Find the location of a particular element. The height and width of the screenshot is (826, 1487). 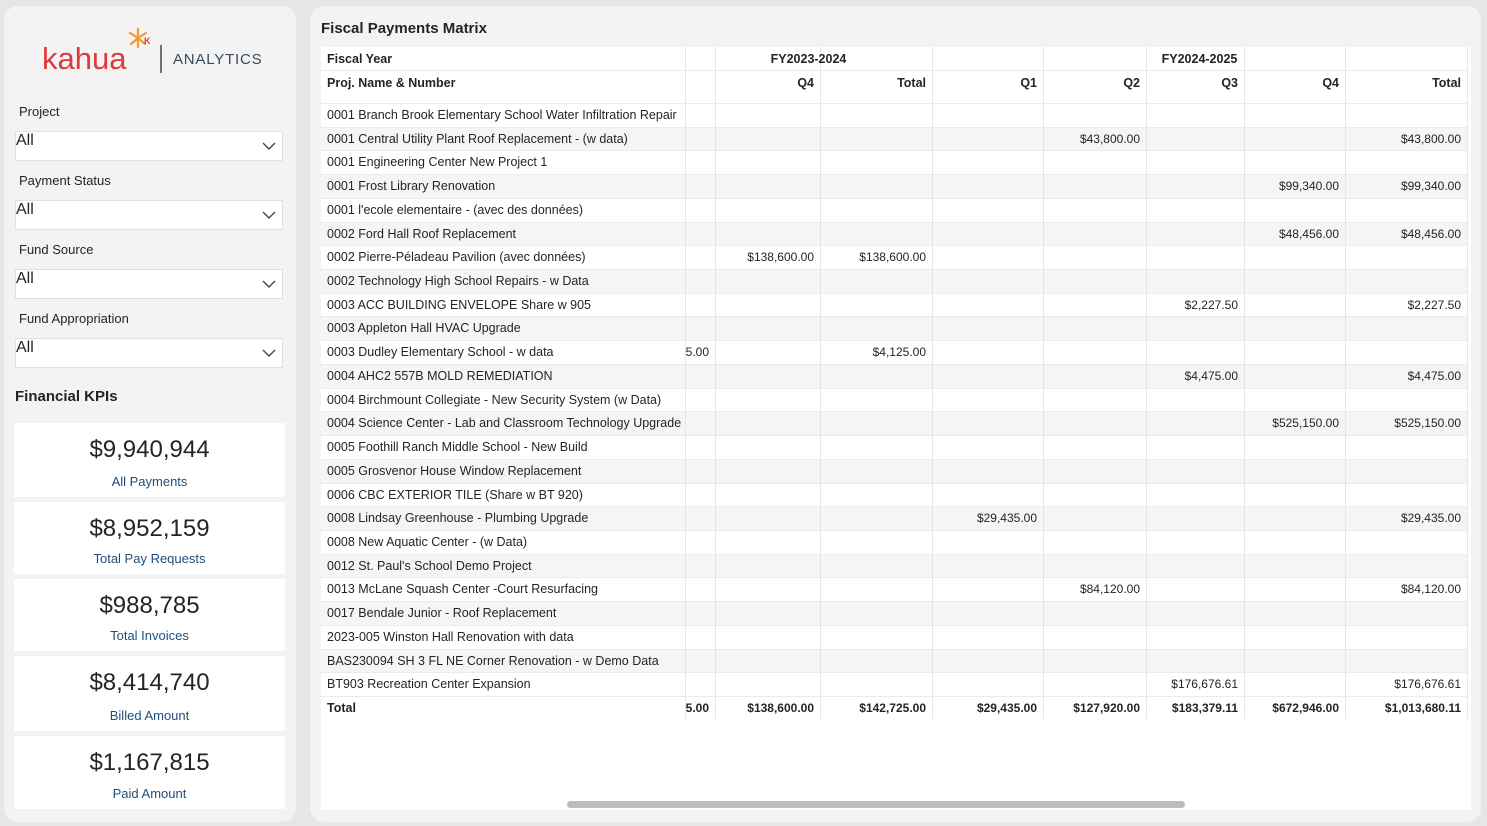

matrix-title: Fiscal Payments Matrix is located at coordinates (404, 28).